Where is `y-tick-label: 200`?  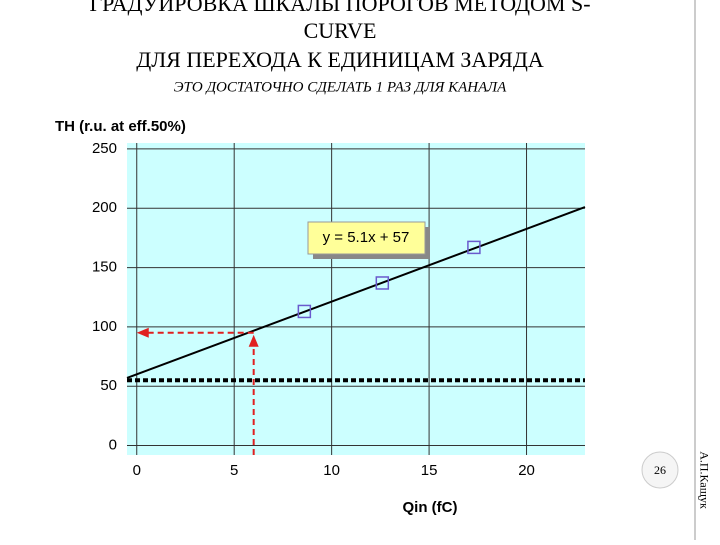 y-tick-label: 200 is located at coordinates (104, 207).